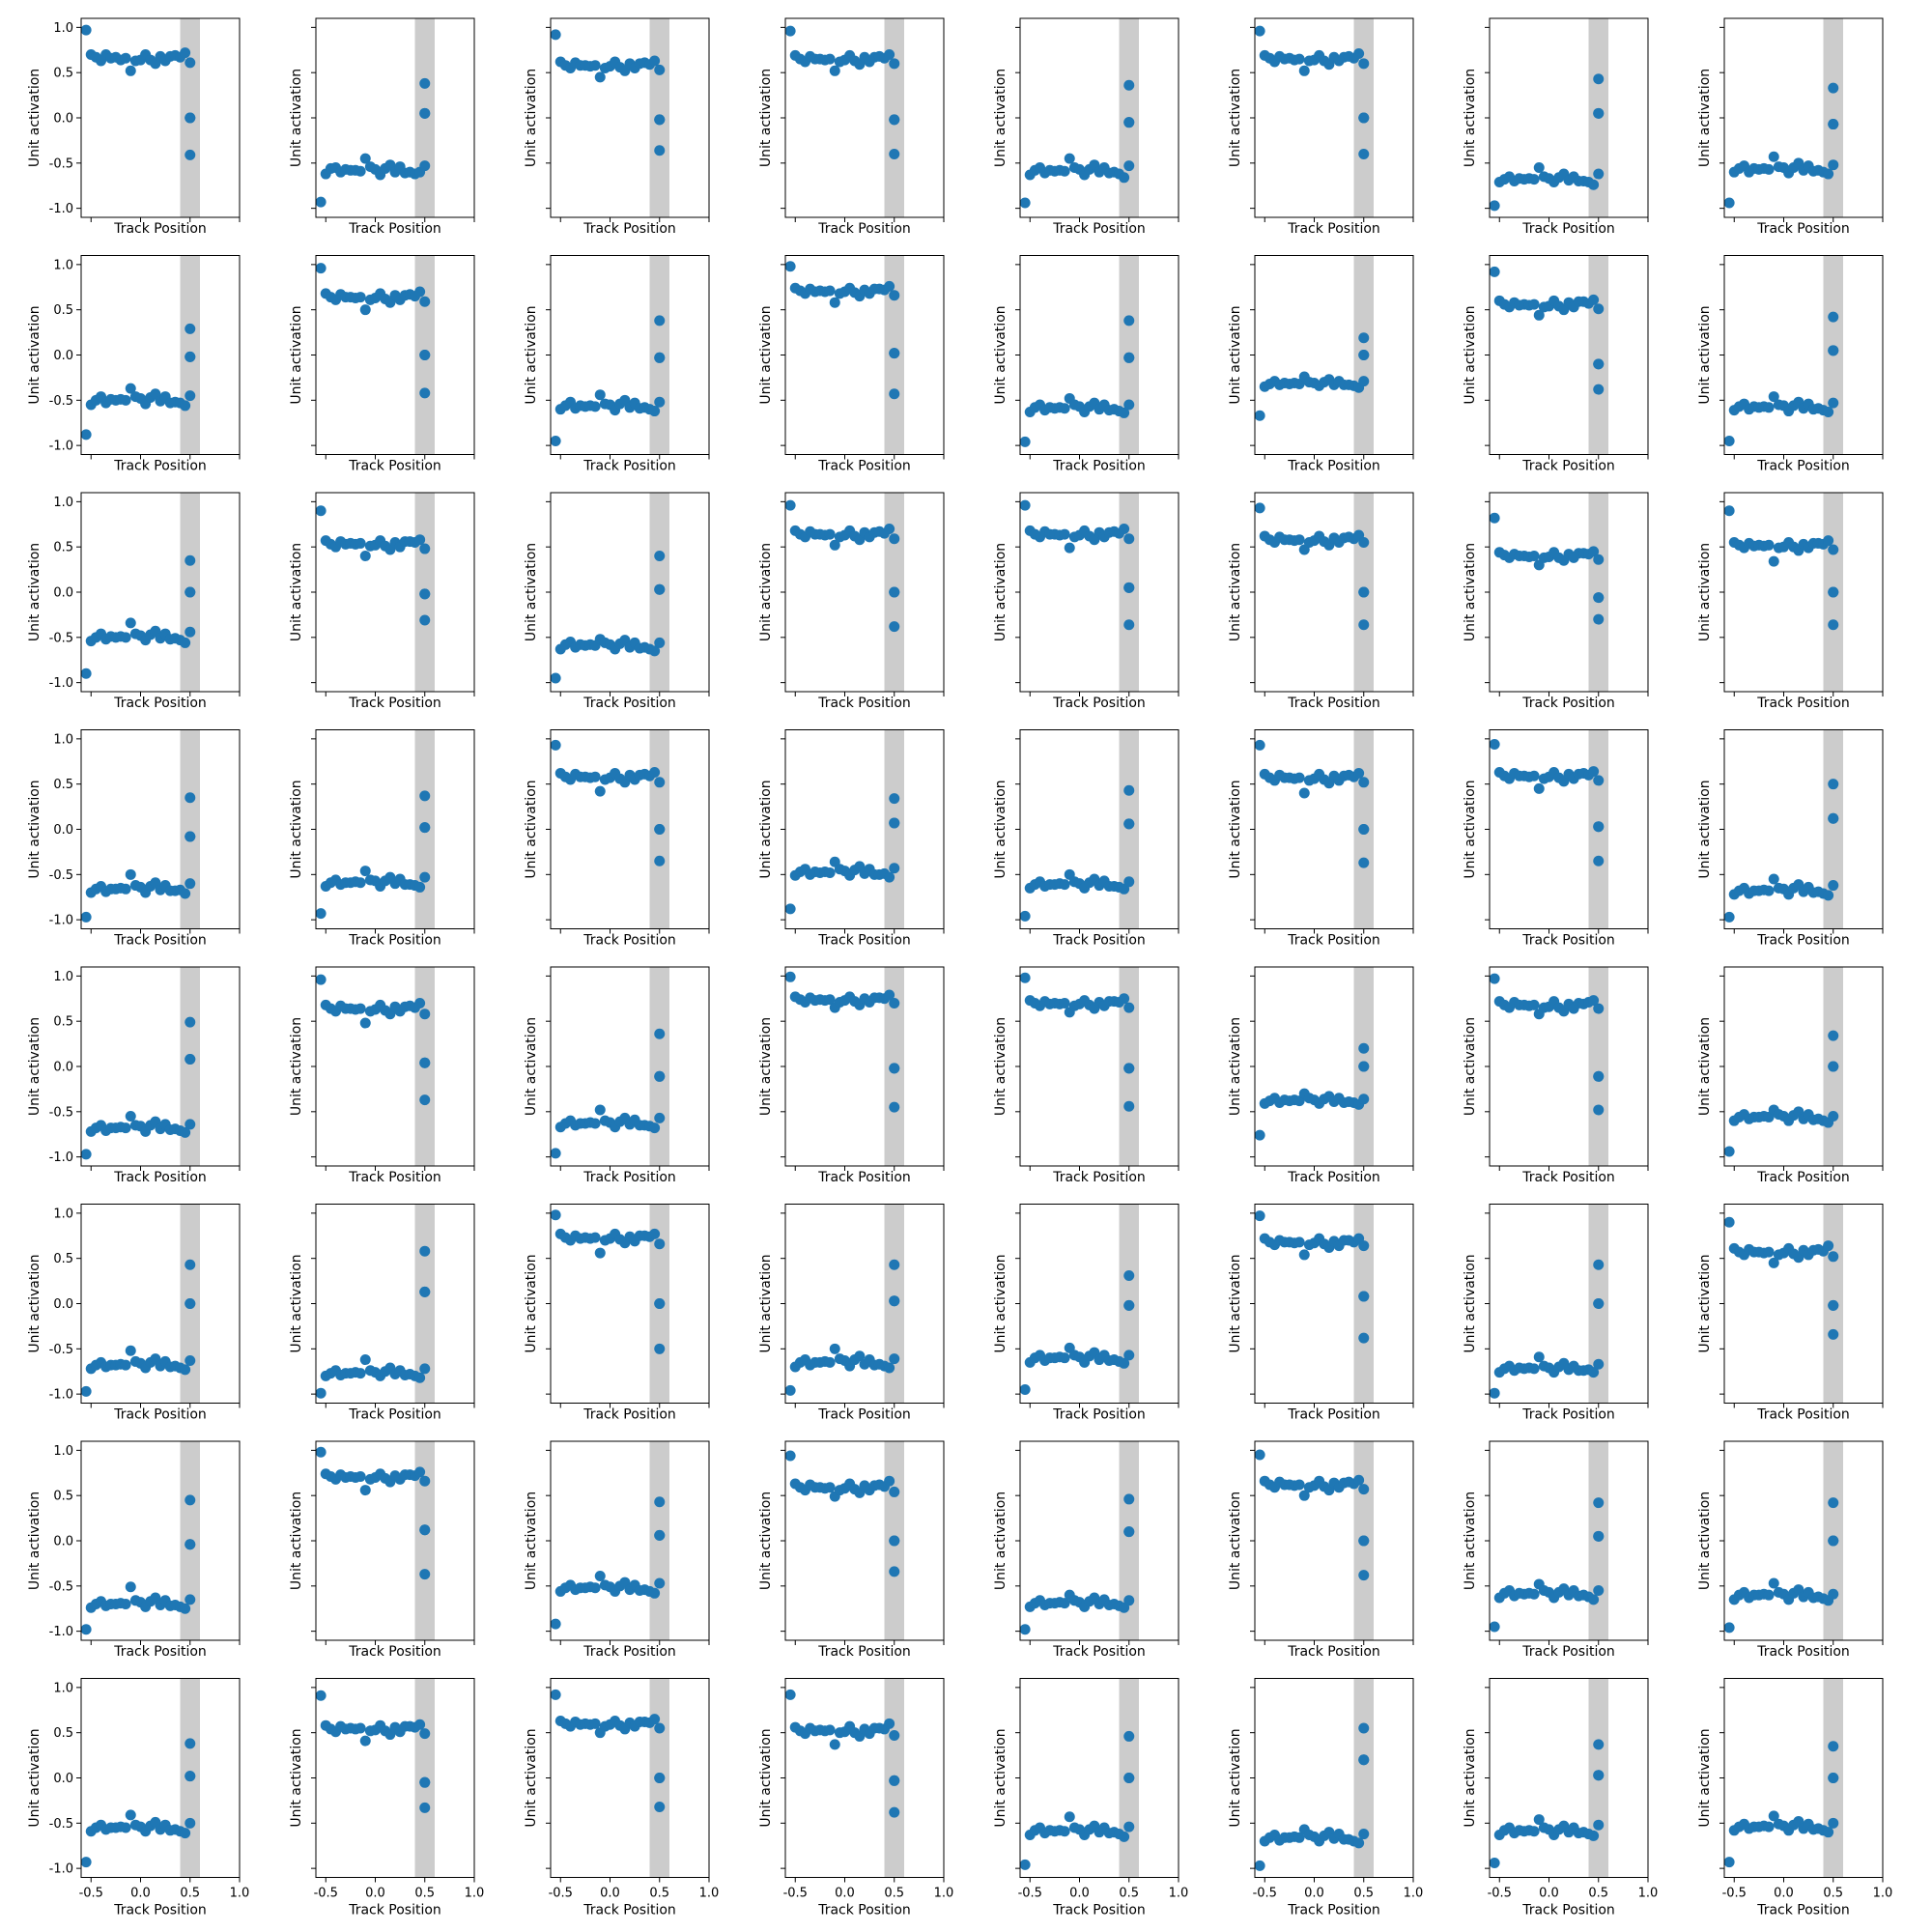 Image resolution: width=1932 pixels, height=1932 pixels. What do you see at coordinates (617, 839) in the screenshot?
I see `panel-r4-c3: Track Position Unit activation` at bounding box center [617, 839].